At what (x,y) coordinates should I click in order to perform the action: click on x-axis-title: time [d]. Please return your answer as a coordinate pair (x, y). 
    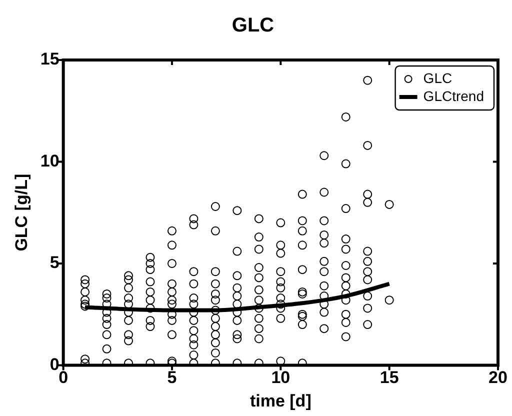
    Looking at the image, I should click on (281, 400).